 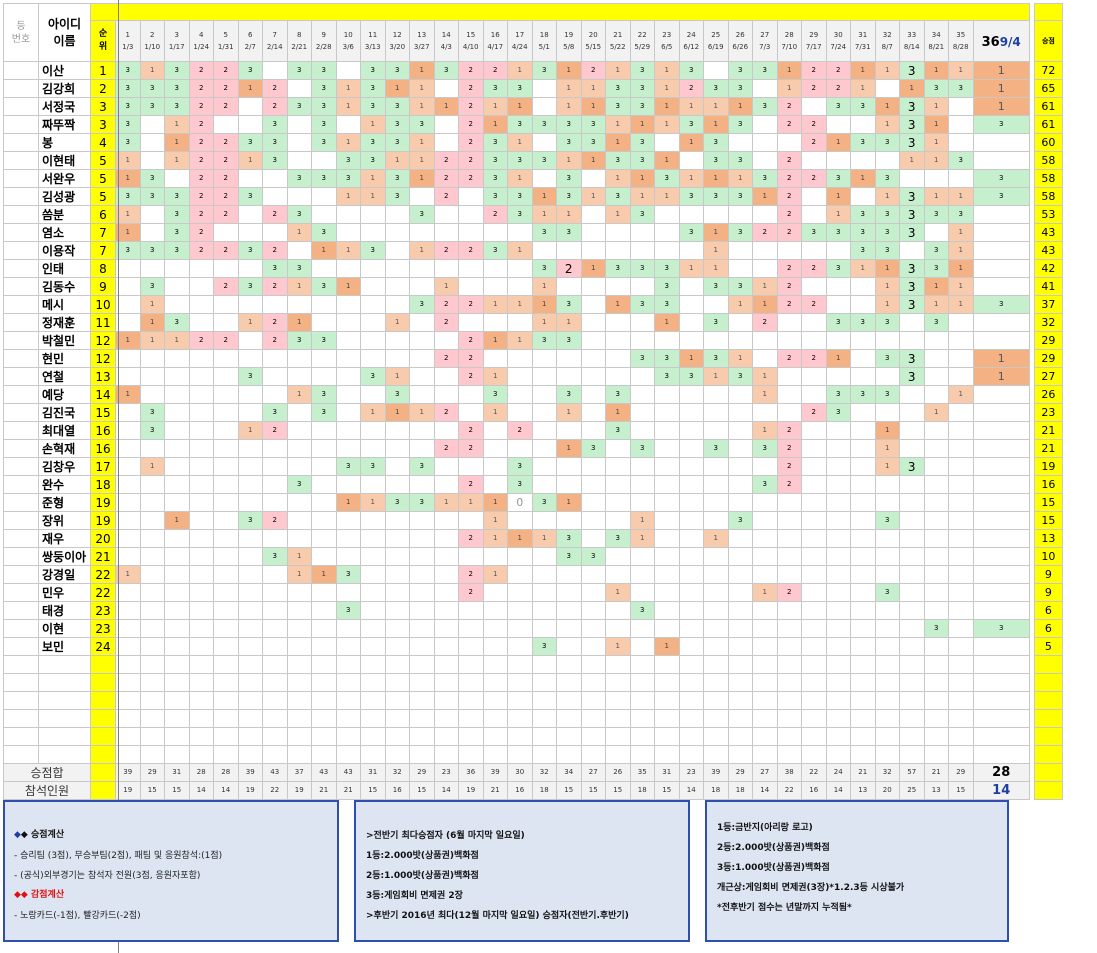 What do you see at coordinates (128, 41) in the screenshot?
I see `week-header: 1 1/3` at bounding box center [128, 41].